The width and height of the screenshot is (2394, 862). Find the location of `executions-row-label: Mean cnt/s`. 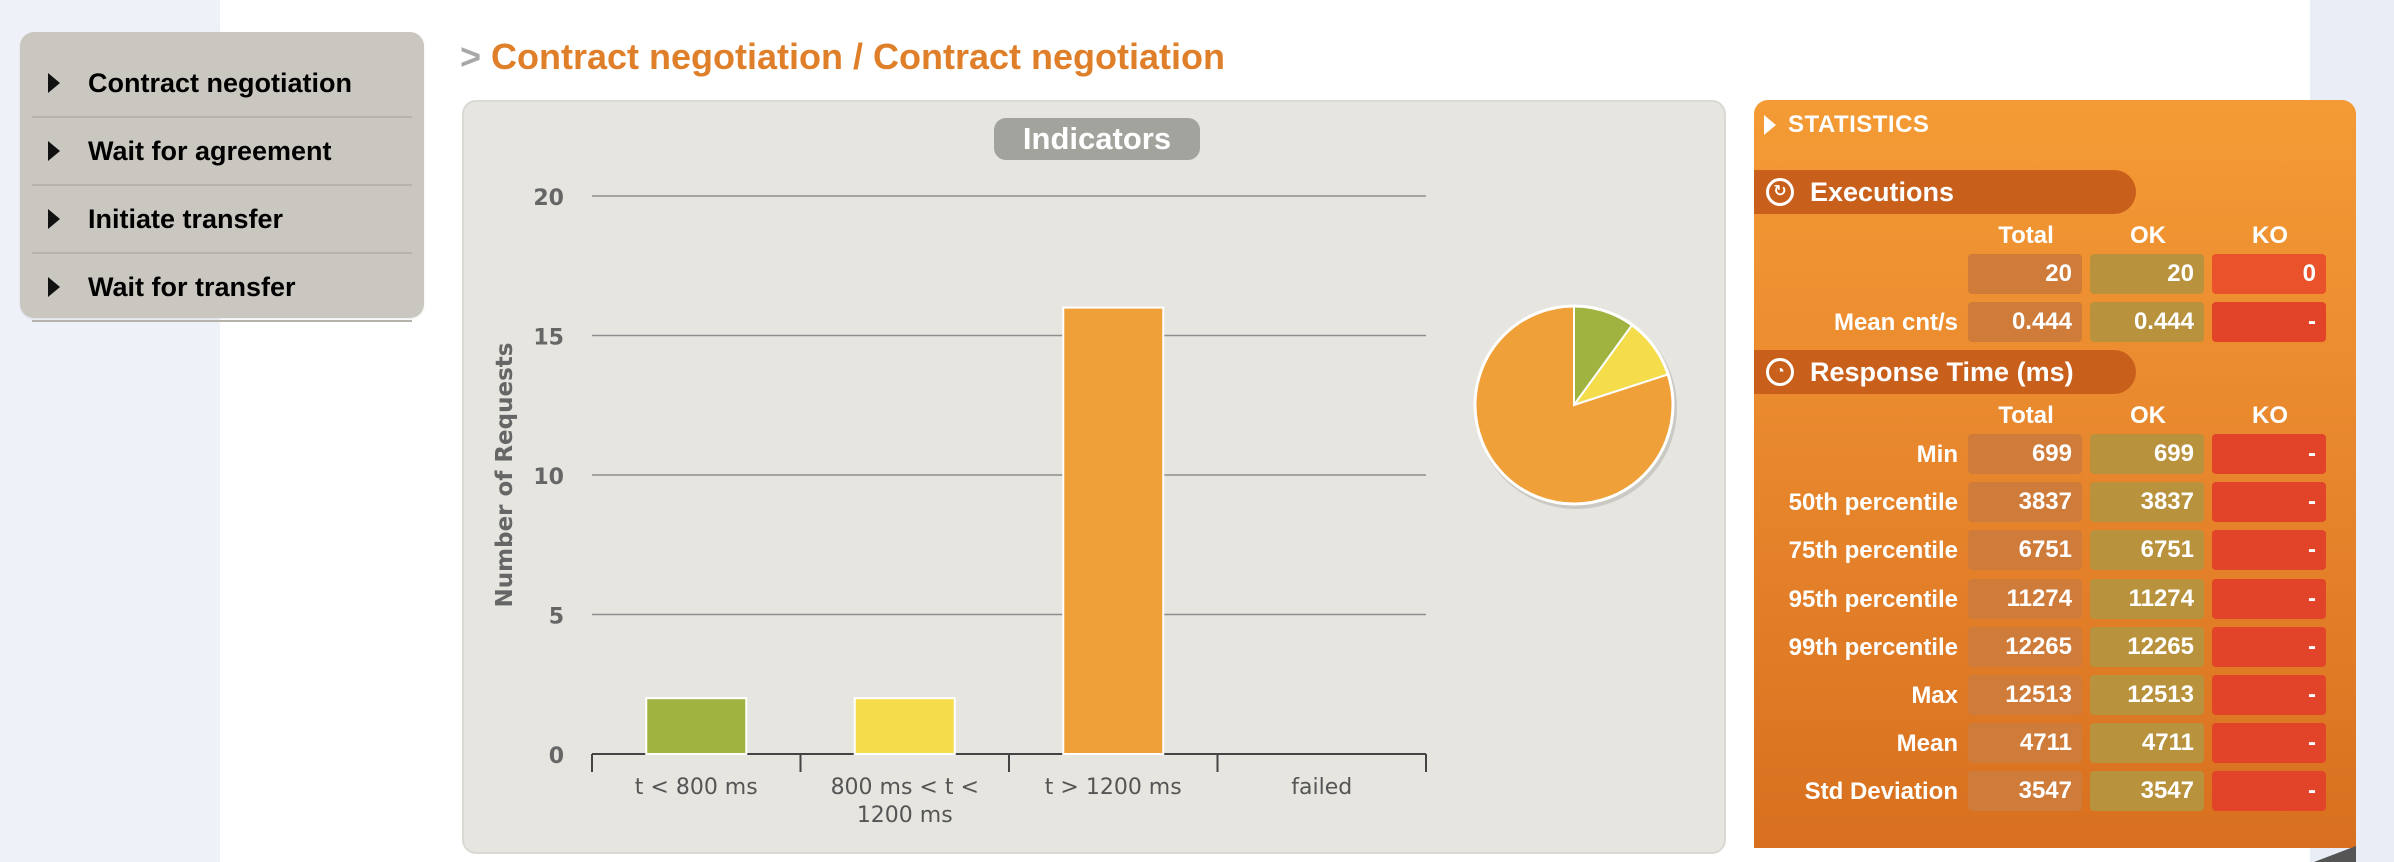

executions-row-label: Mean cnt/s is located at coordinates (1895, 322).